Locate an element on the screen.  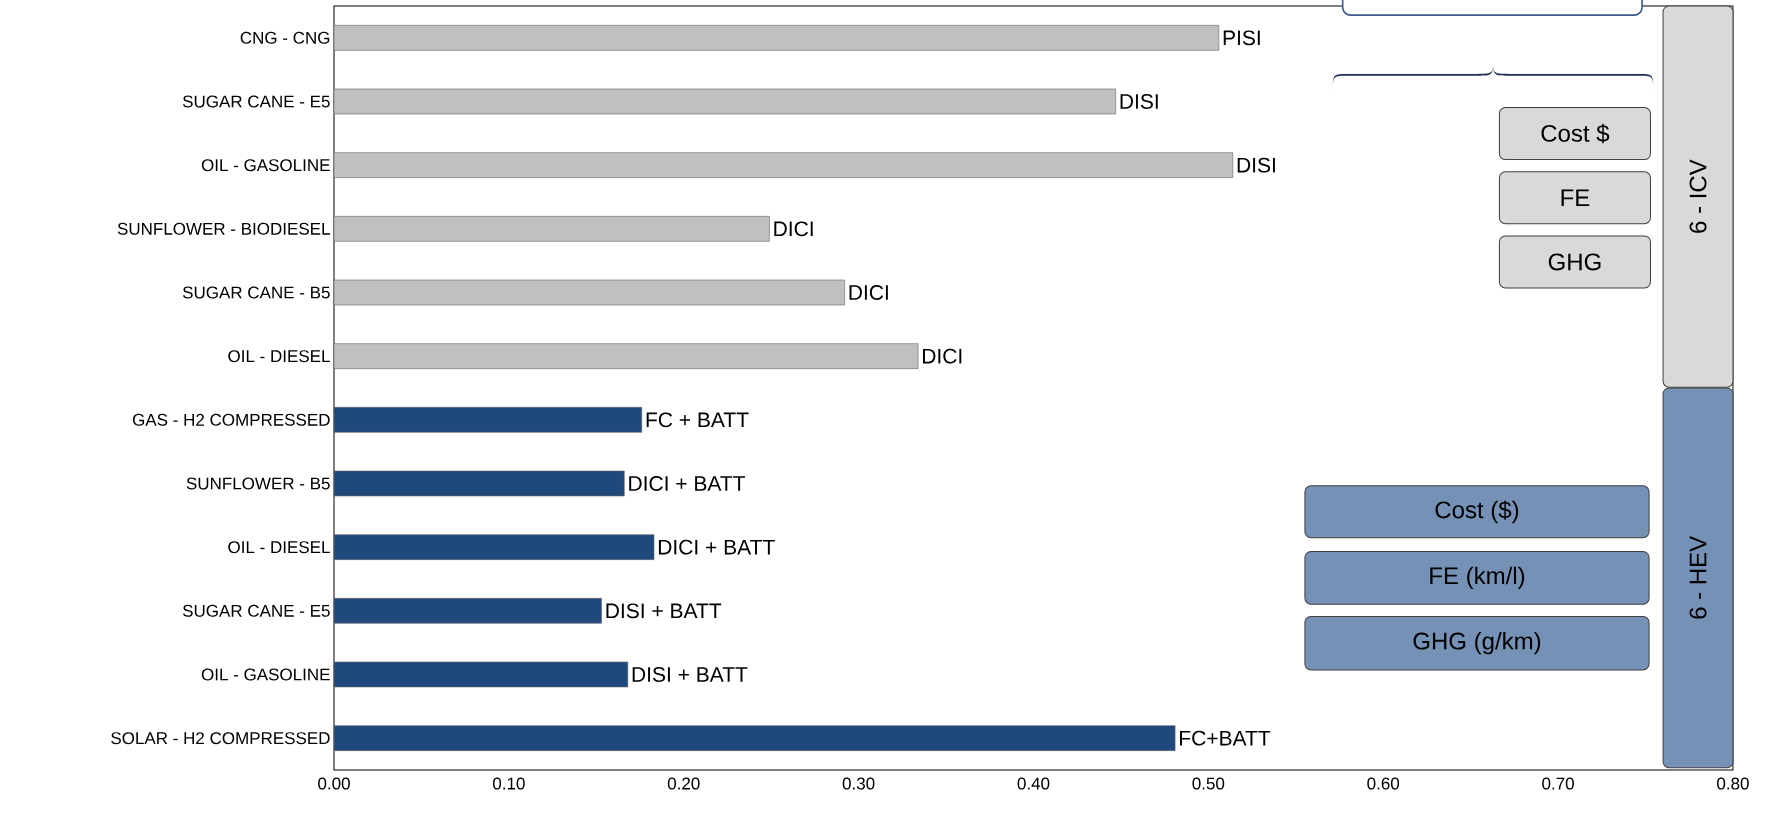
x-tick-label: 0.80 is located at coordinates (1733, 783).